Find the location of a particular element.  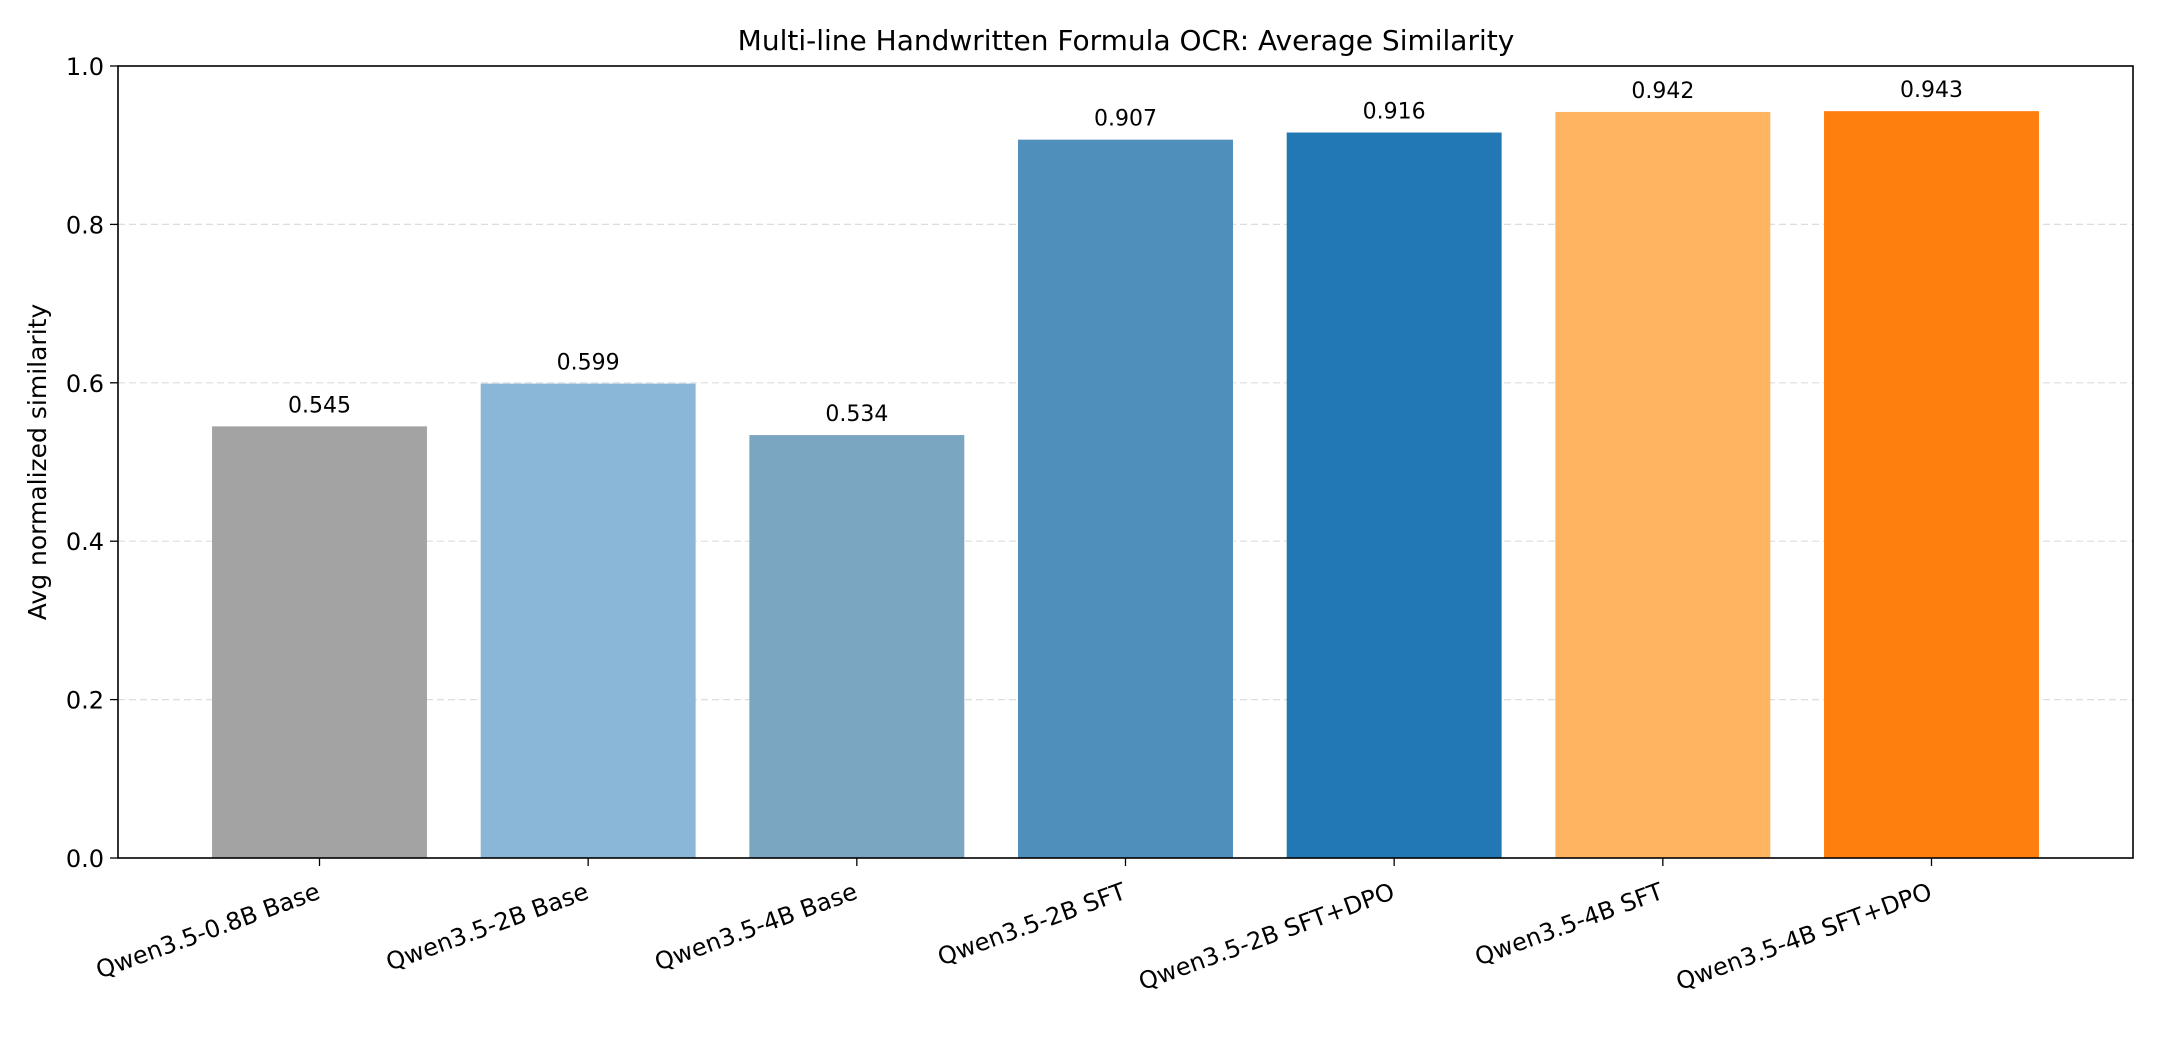

x-tick-label: Qwen3.5-2B SFT is located at coordinates (1032, 924).